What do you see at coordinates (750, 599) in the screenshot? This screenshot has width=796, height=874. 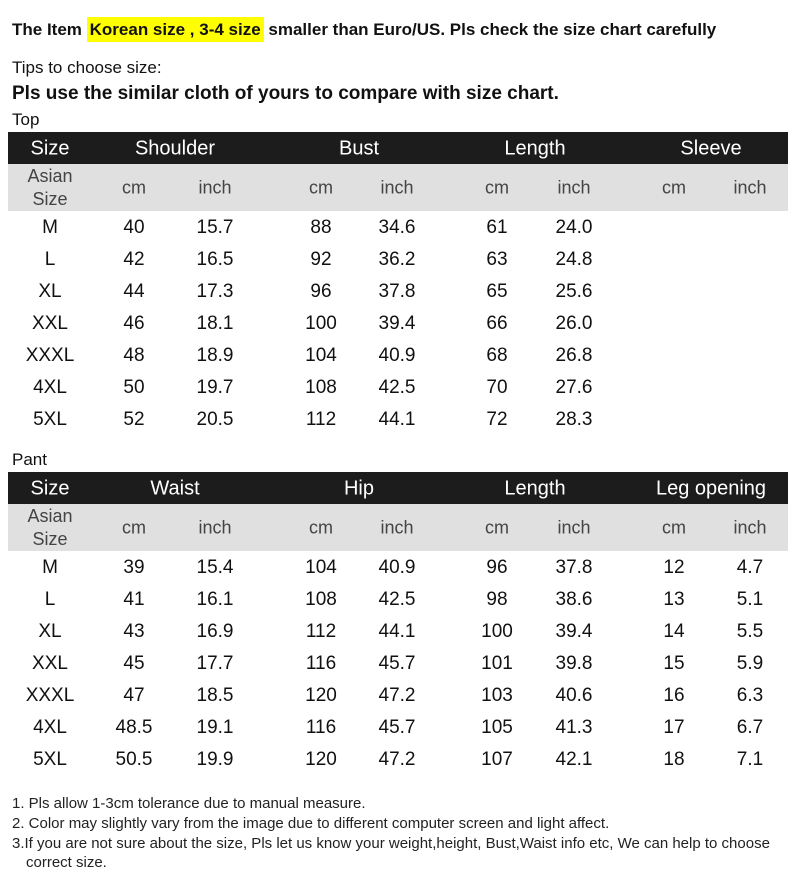 I see `table-cell: 5.1` at bounding box center [750, 599].